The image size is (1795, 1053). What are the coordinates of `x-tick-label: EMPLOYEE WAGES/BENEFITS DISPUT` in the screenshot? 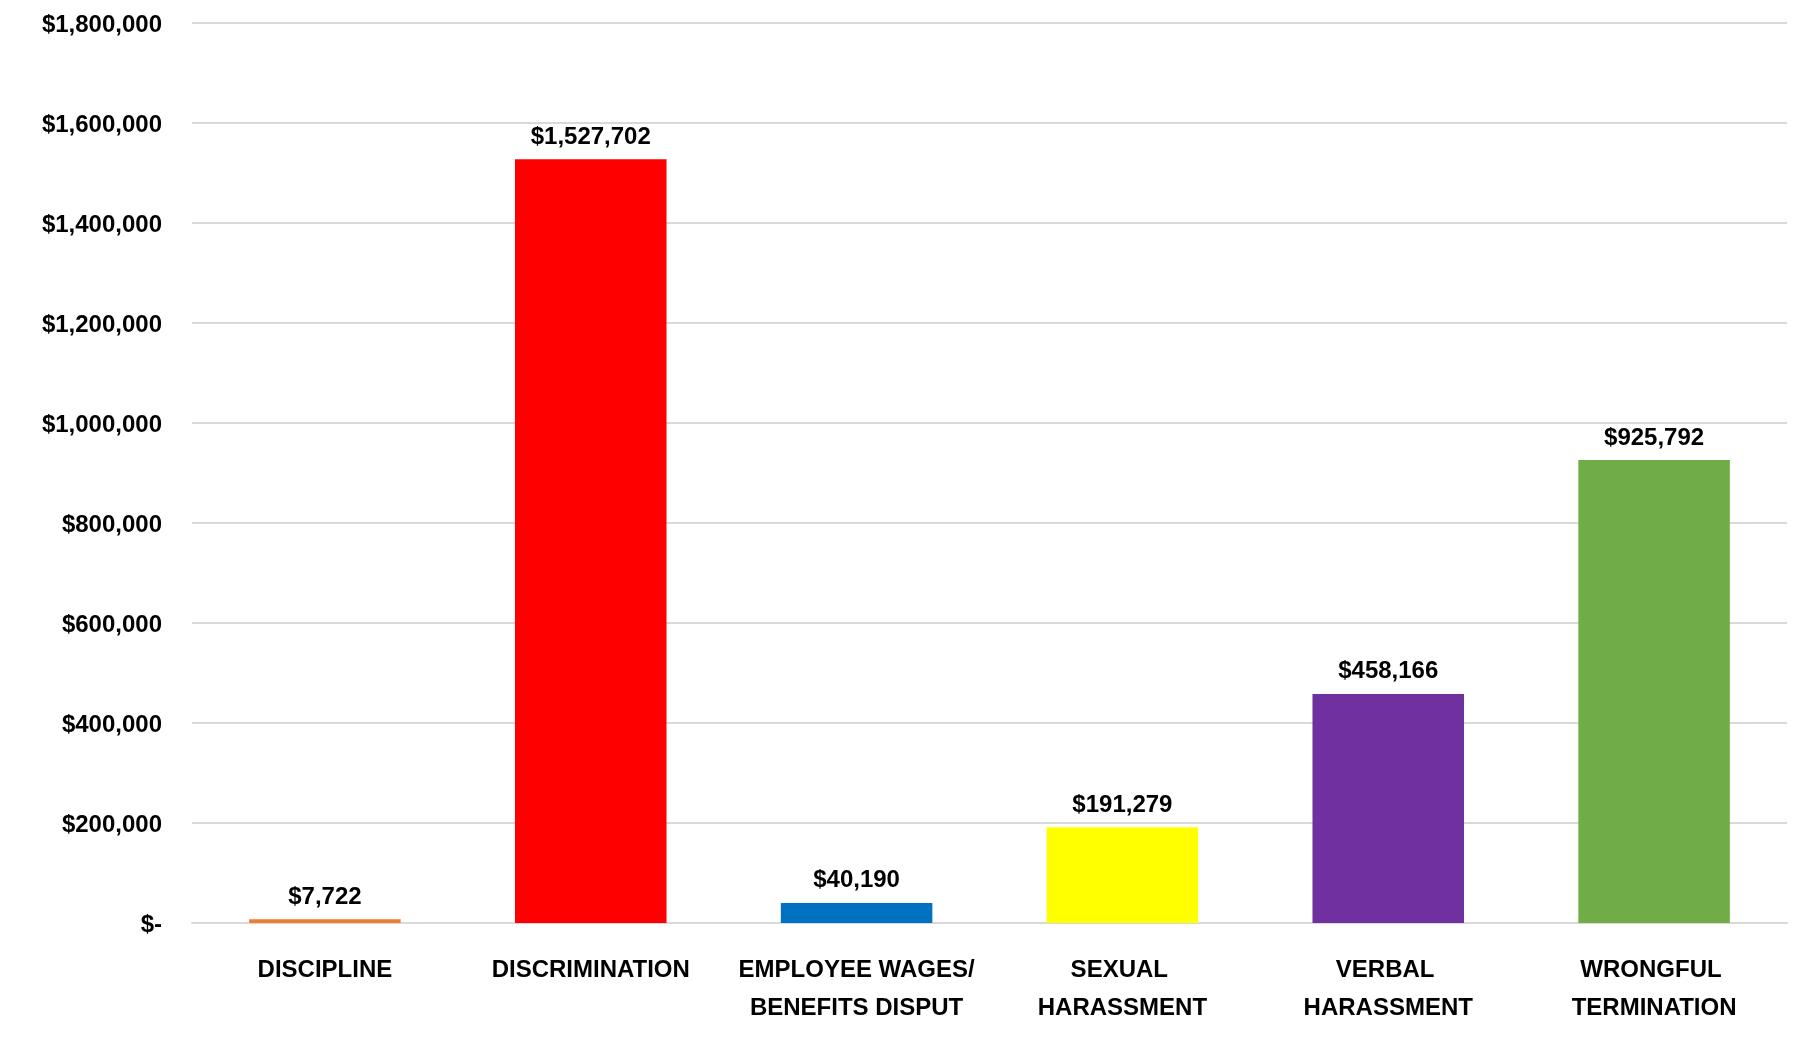 It's located at (856, 987).